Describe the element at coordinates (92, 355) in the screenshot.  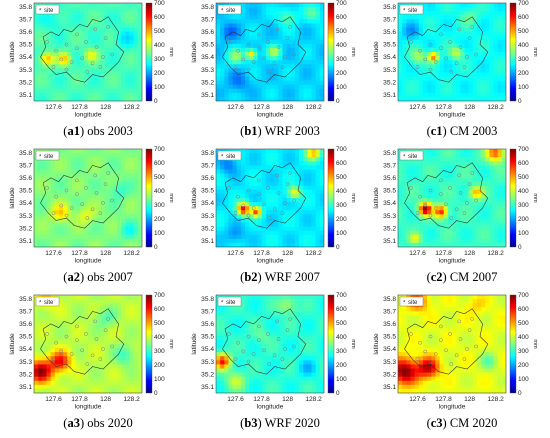
I see `site-marker` at that location.